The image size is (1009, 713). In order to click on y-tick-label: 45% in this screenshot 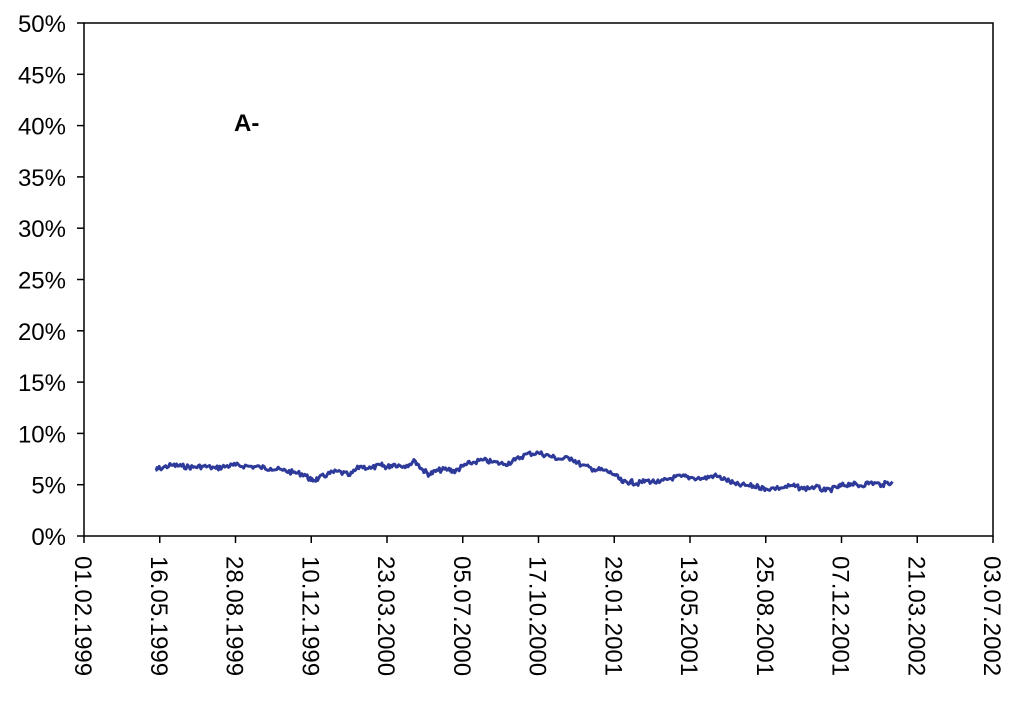, I will do `click(42, 75)`.